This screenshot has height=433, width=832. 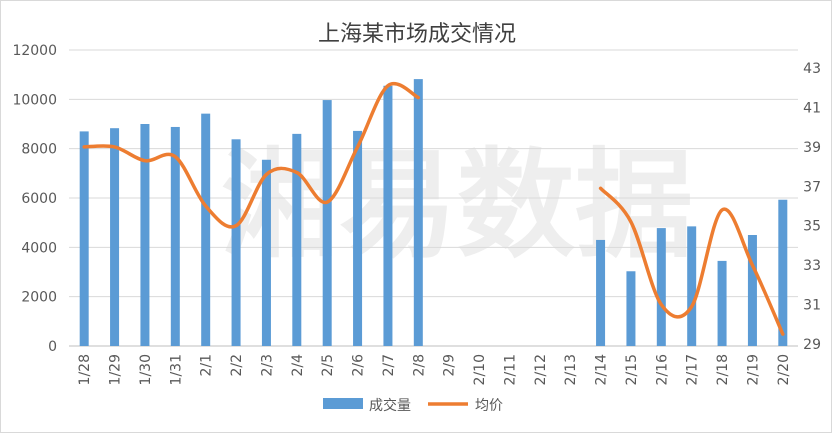 What do you see at coordinates (359, 365) in the screenshot?
I see `x-tick-label: 2/6` at bounding box center [359, 365].